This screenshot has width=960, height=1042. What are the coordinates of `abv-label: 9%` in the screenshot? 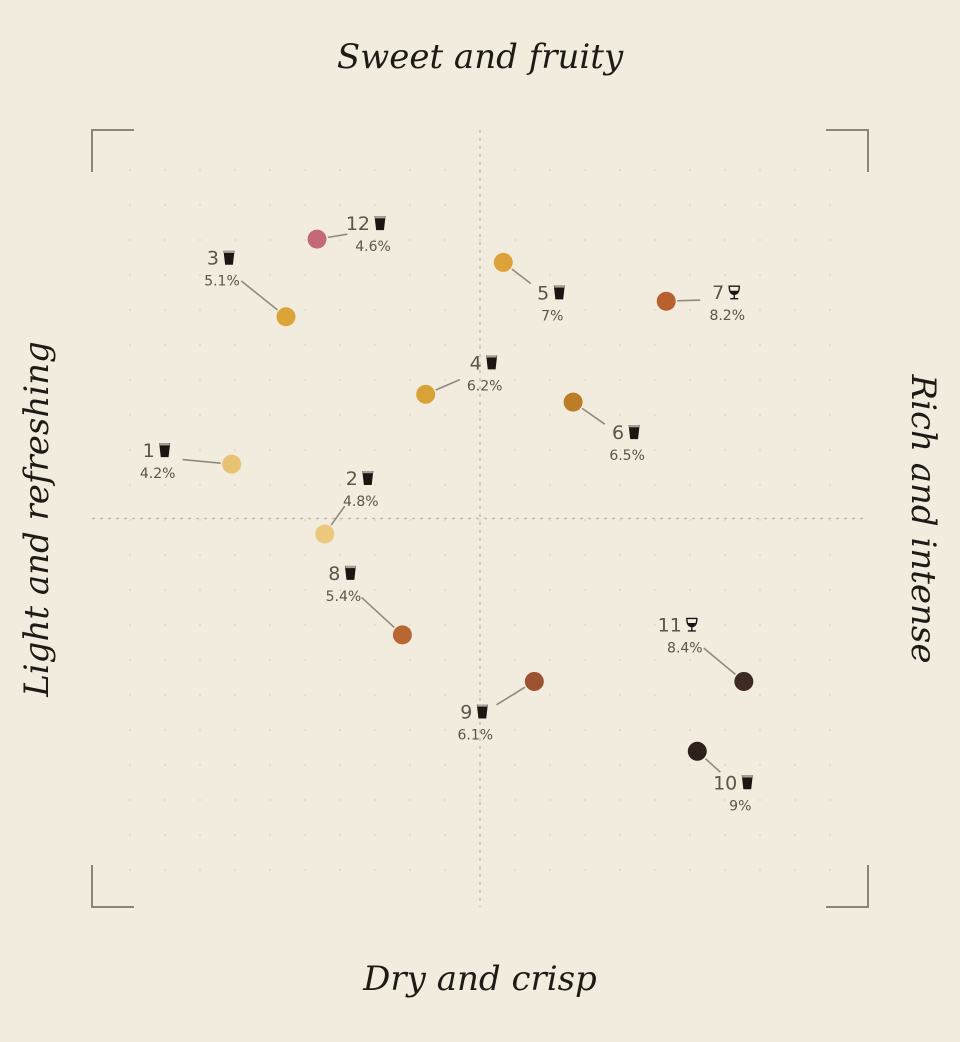 It's located at (740, 806).